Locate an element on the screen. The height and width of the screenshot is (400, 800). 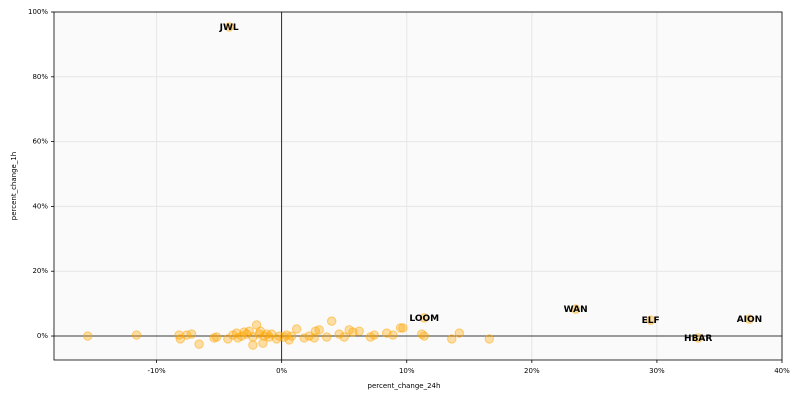
point-label: JWL is located at coordinates (229, 28).